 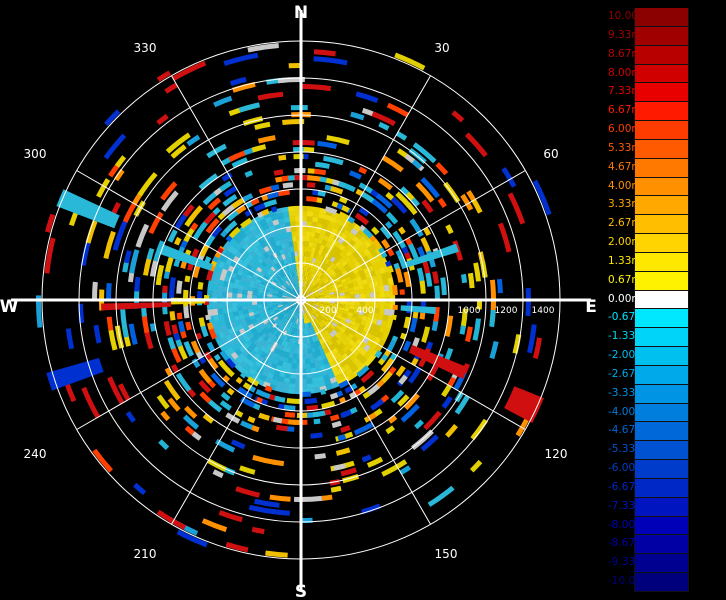 I want to click on legend-label: -9.33m/s, so click(x=631, y=562).